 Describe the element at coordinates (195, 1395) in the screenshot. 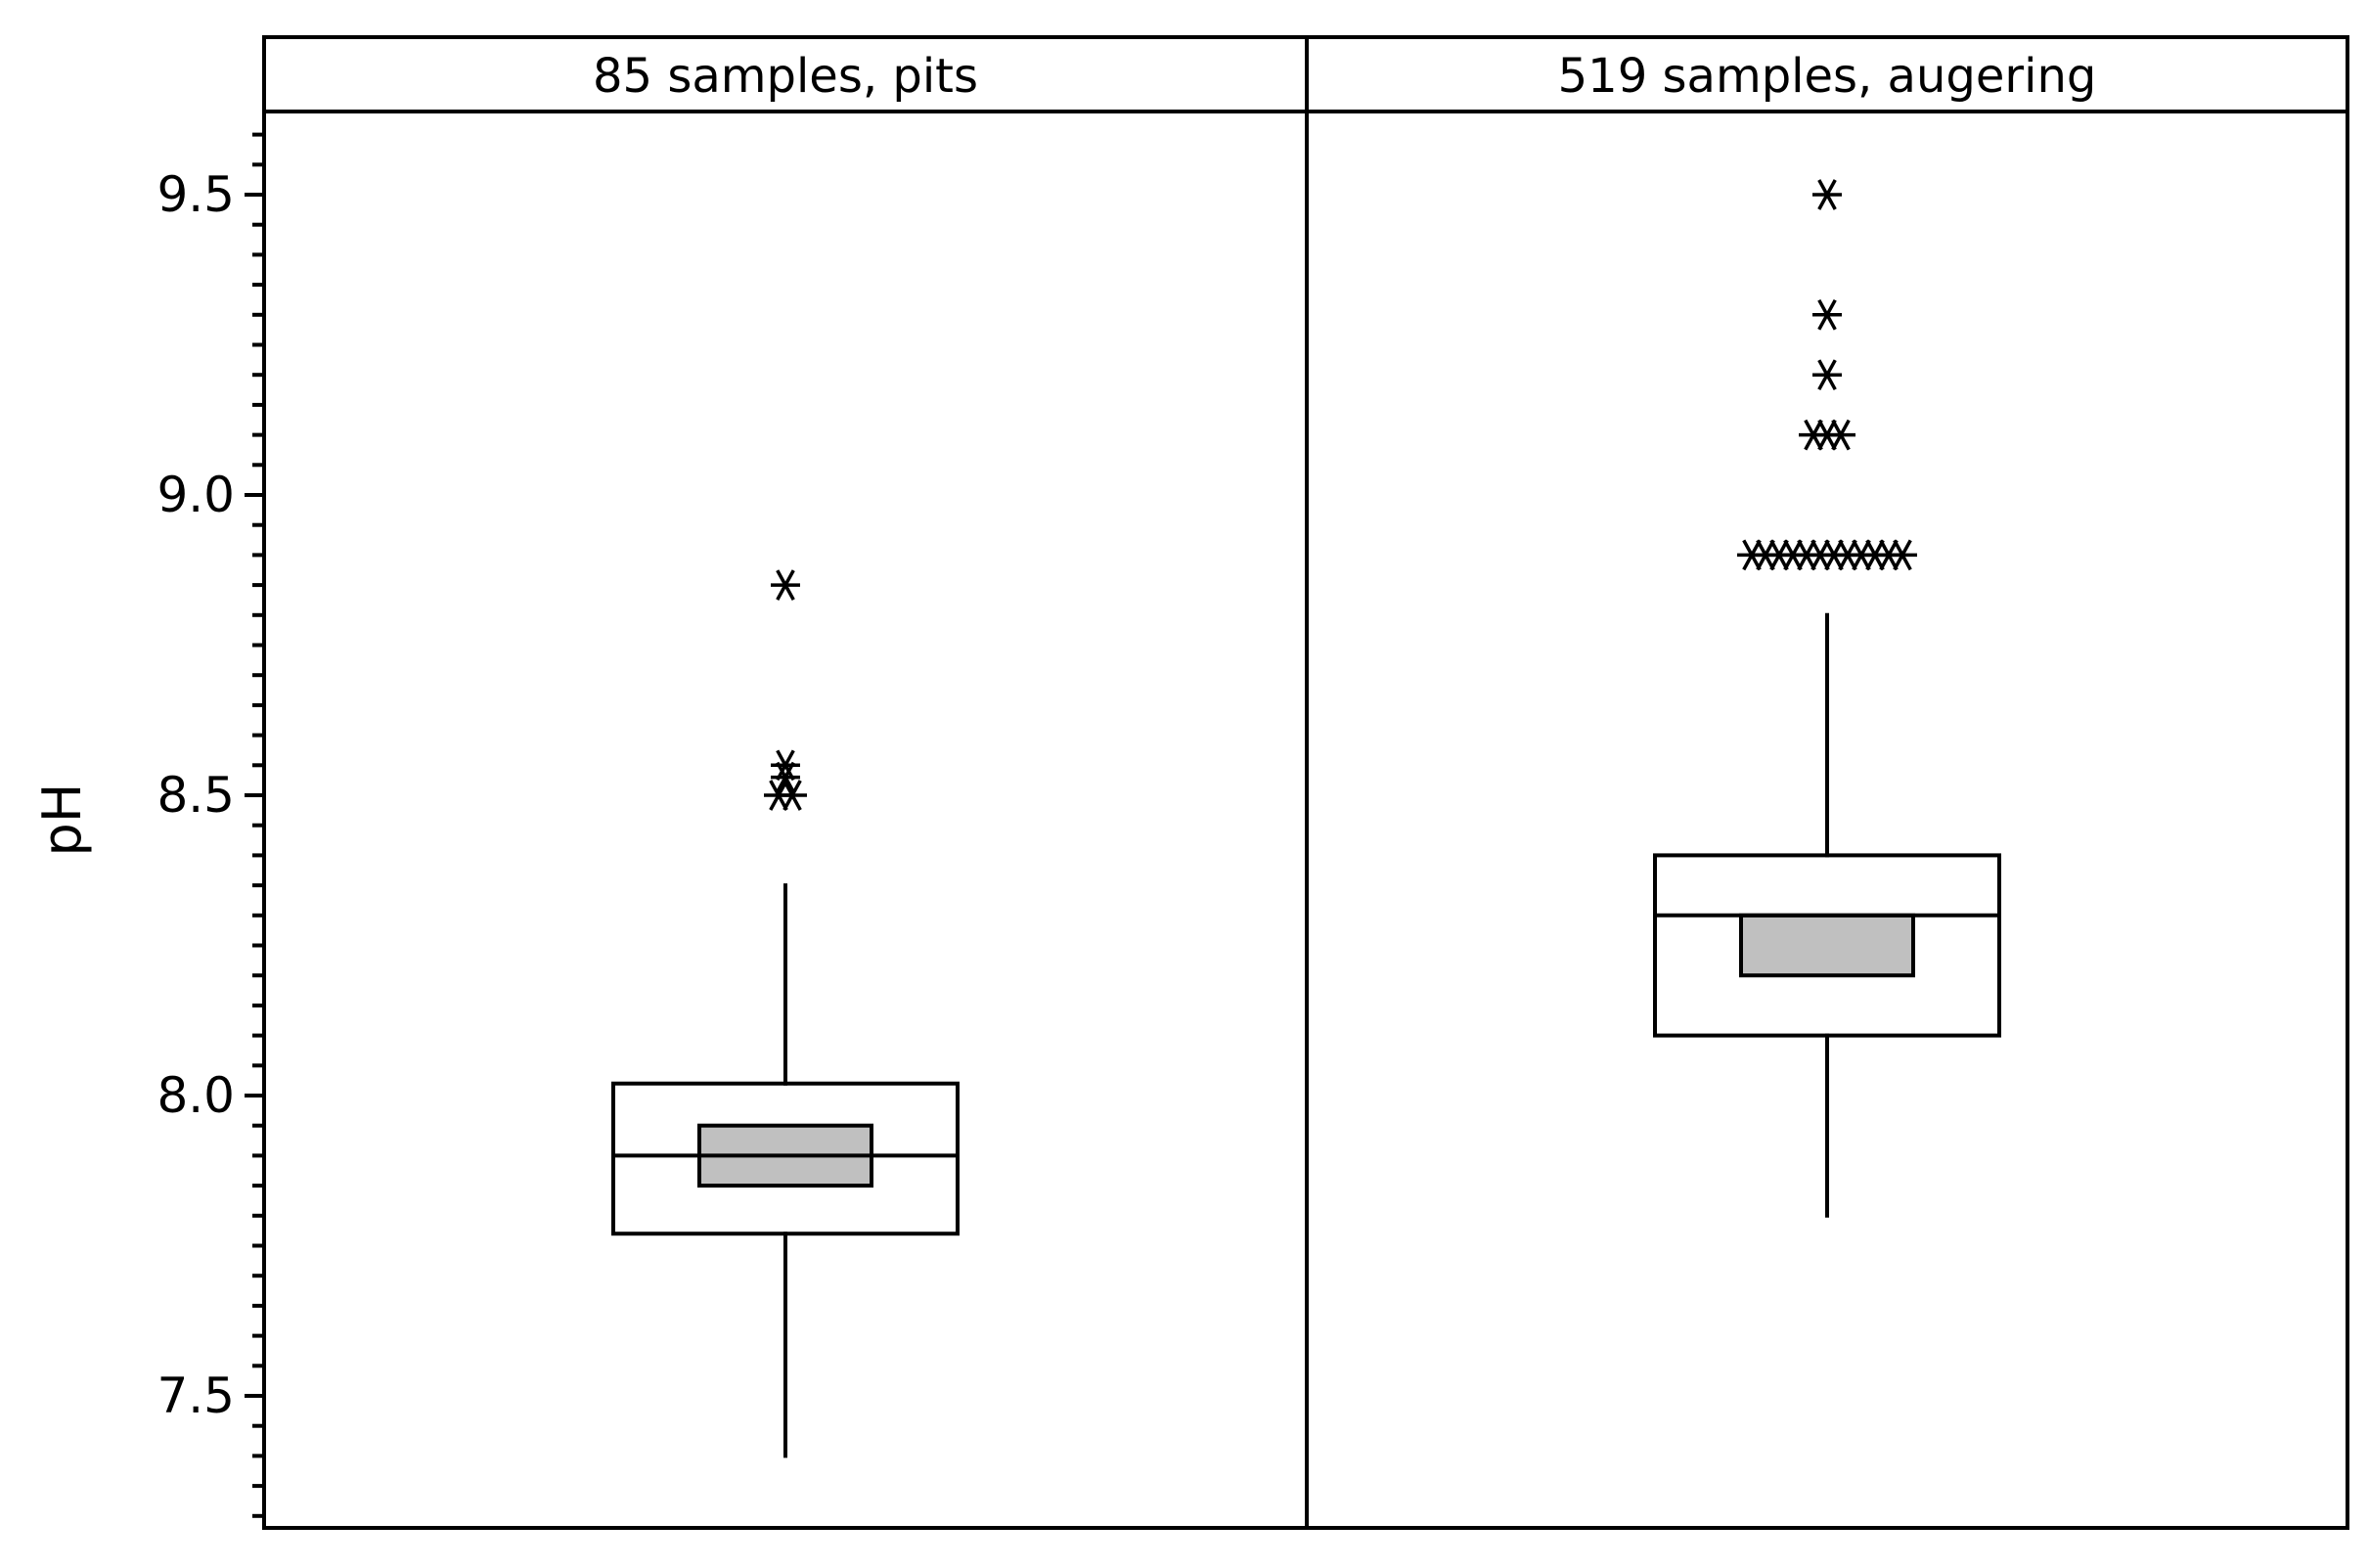

I see `y-tick-label: 7.5` at that location.